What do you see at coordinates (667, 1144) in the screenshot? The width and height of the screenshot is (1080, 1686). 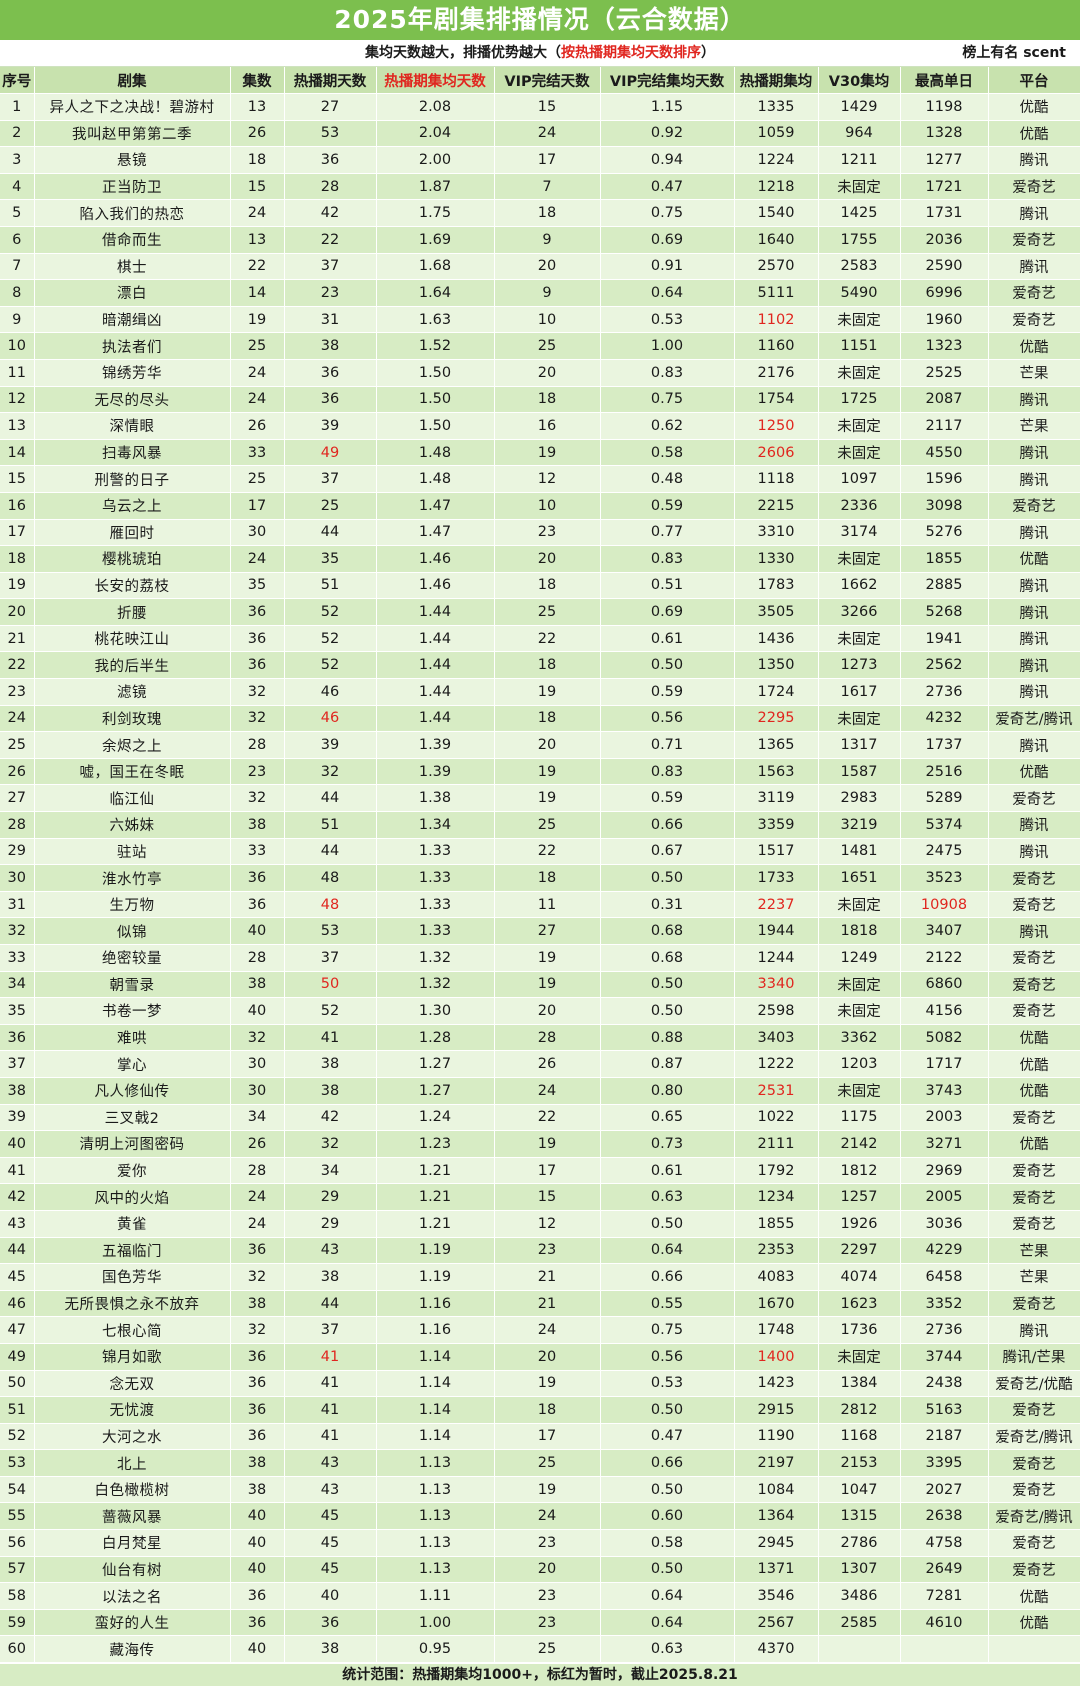 I see `table-cell: 0.73` at bounding box center [667, 1144].